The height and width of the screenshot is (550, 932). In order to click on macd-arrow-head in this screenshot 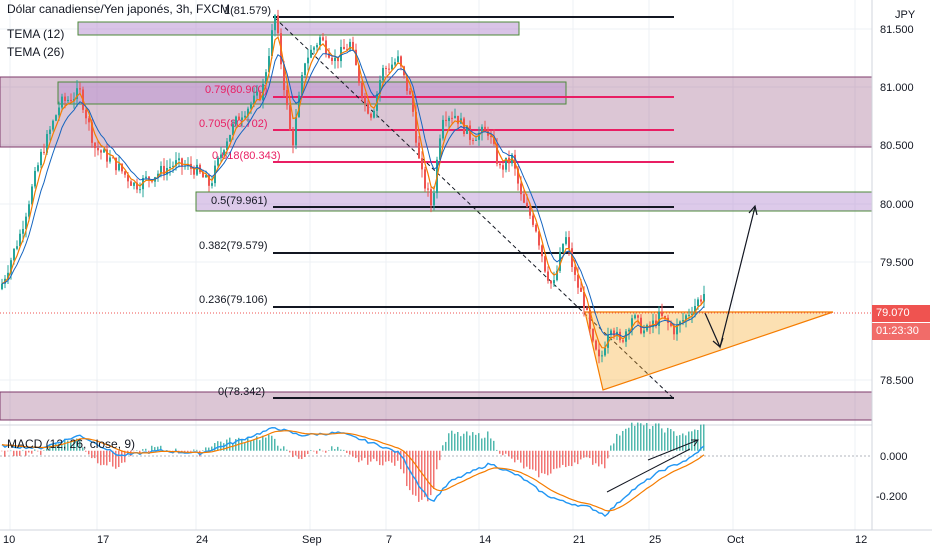, I will do `click(695, 443)`.